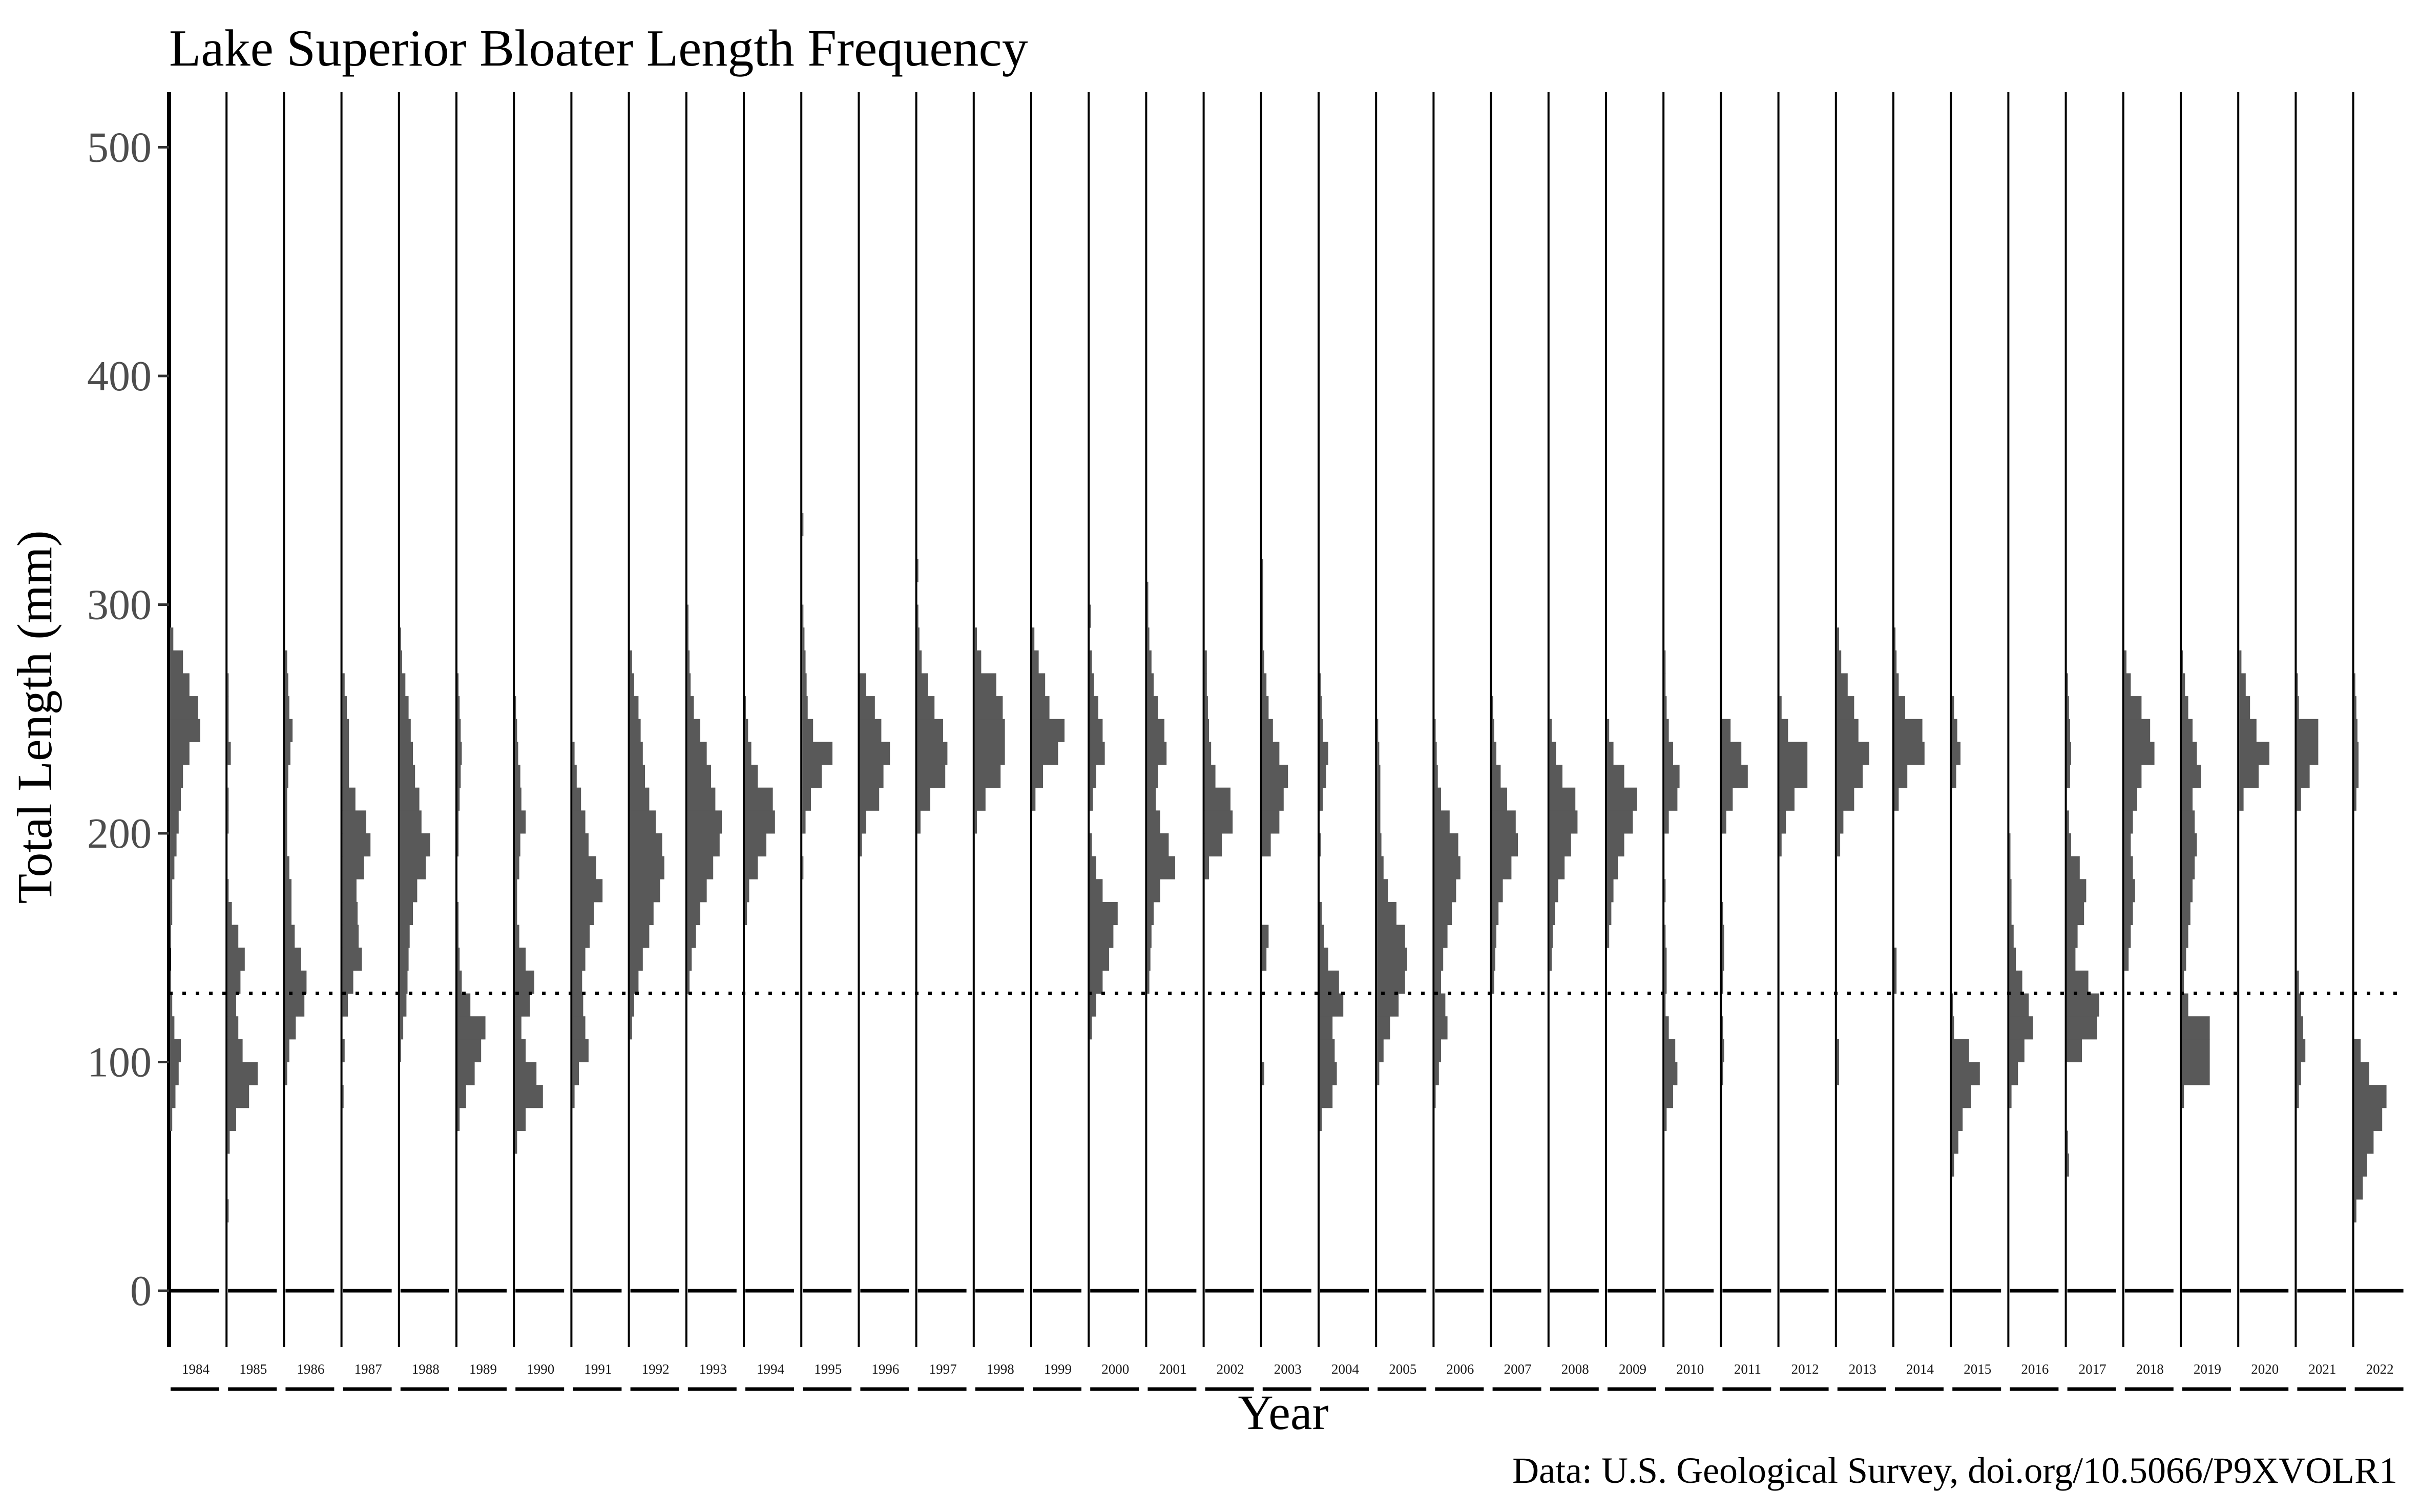 This screenshot has height=1512, width=2420. I want to click on y-tick-label: 0, so click(141, 1291).